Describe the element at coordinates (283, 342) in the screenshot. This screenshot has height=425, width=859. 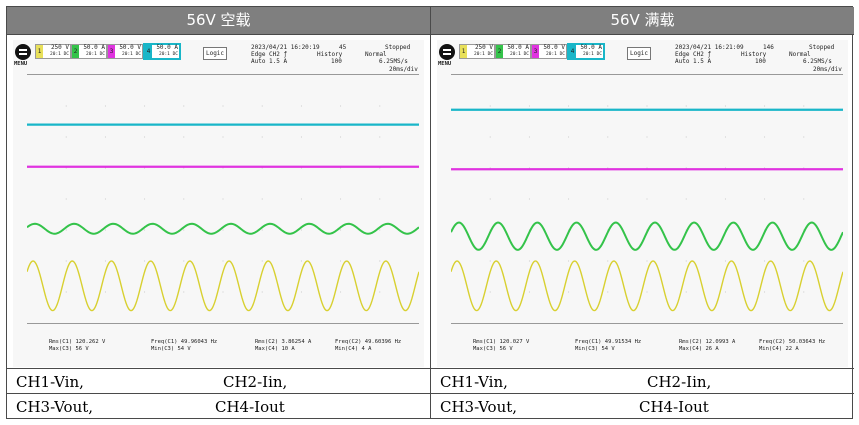
I see `measurement-rms-c2: Rms(C2) 3.86254 A` at that location.